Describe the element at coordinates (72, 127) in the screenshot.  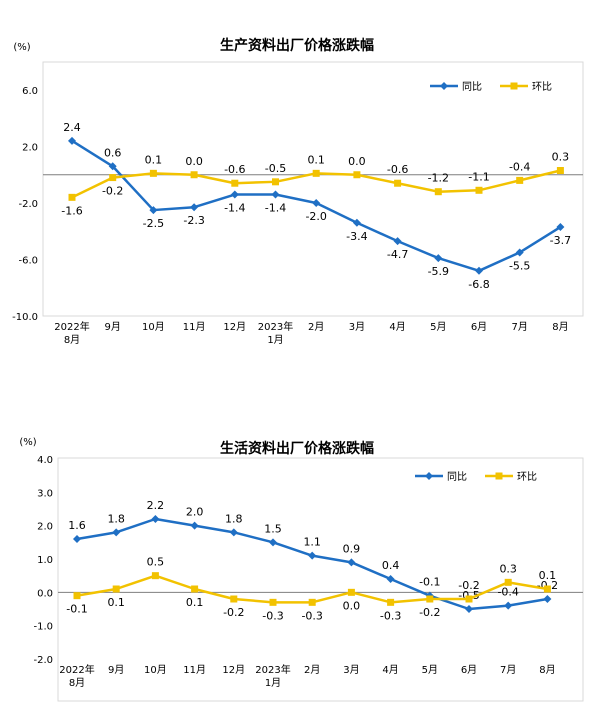
I see `data-label-yoy: 2.4` at that location.